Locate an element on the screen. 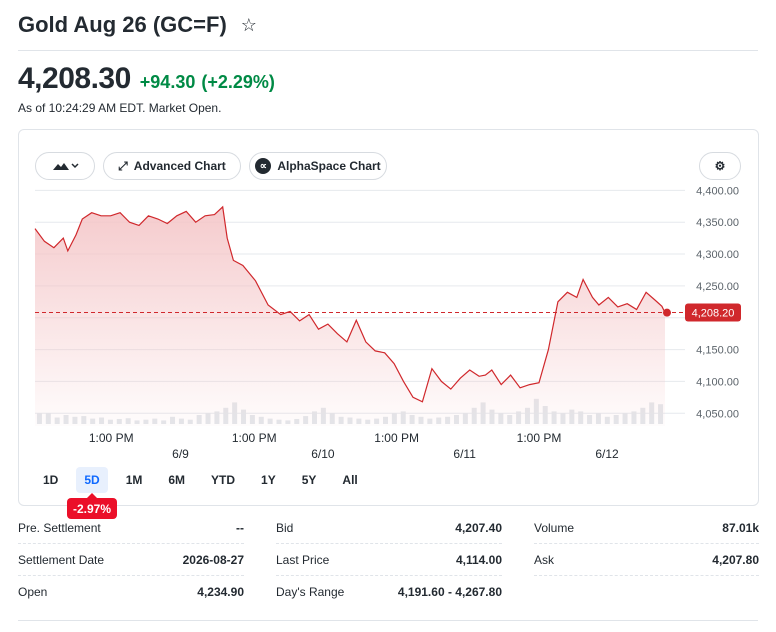  y-tick-label: 4,100.00 is located at coordinates (717, 382).